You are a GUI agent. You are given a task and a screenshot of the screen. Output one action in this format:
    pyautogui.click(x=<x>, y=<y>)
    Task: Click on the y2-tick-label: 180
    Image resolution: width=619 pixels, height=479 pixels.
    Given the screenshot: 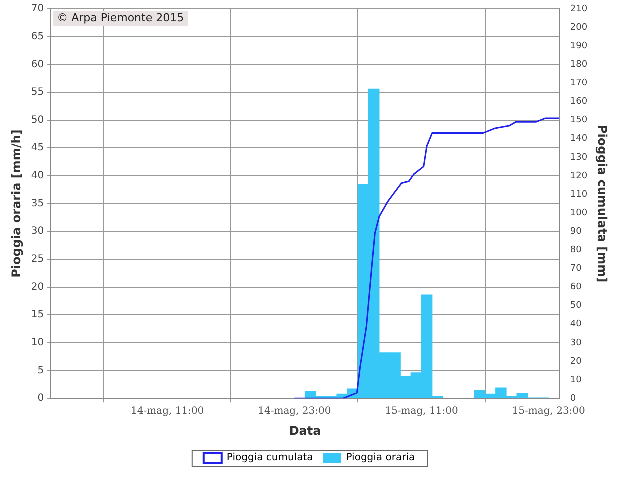 What is the action you would take?
    pyautogui.click(x=579, y=65)
    